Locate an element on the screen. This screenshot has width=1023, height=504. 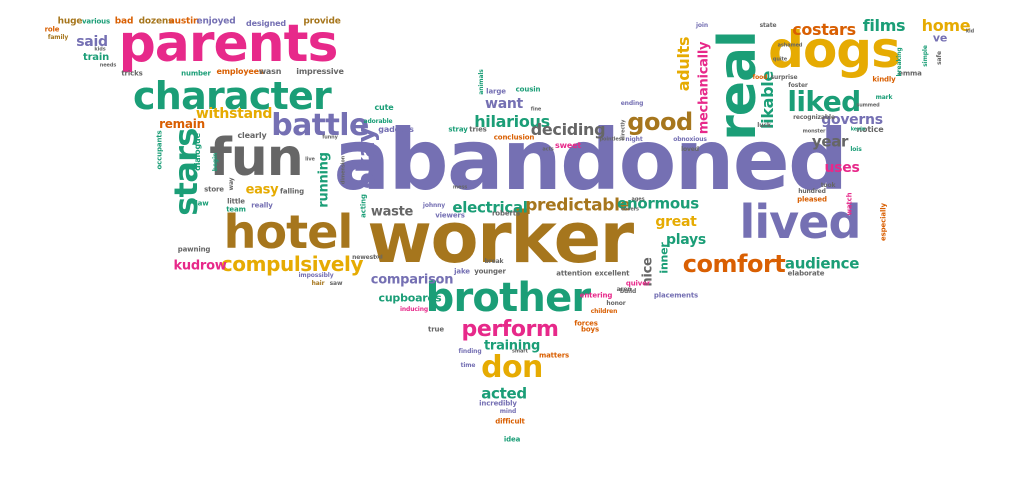
word: clearly is located at coordinates (252, 135).